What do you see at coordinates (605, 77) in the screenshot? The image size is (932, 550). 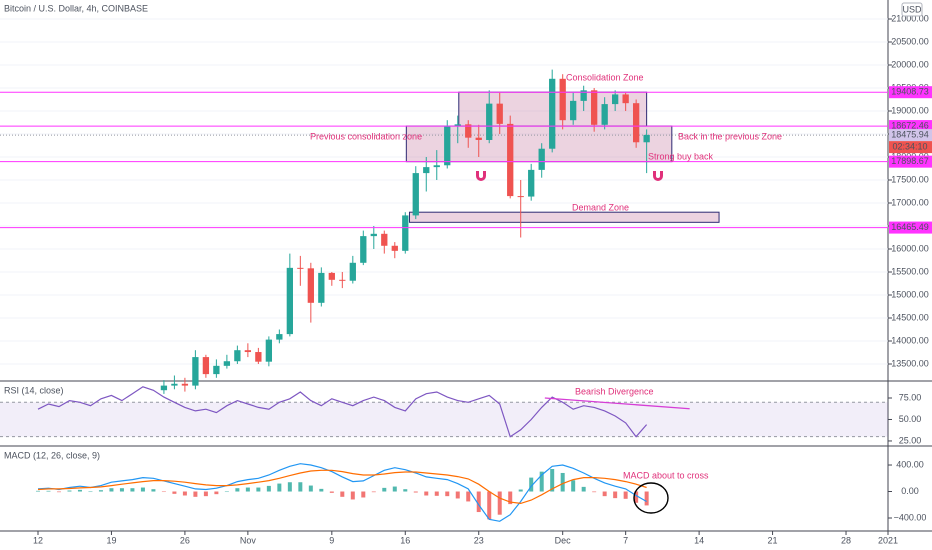 I see `annotation: Consolidation Zone` at bounding box center [605, 77].